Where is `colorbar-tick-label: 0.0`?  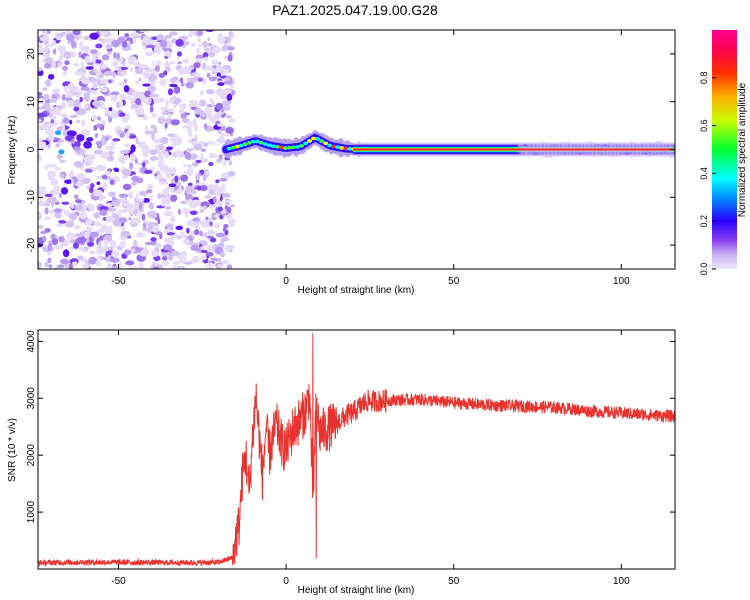
colorbar-tick-label: 0.0 is located at coordinates (704, 269).